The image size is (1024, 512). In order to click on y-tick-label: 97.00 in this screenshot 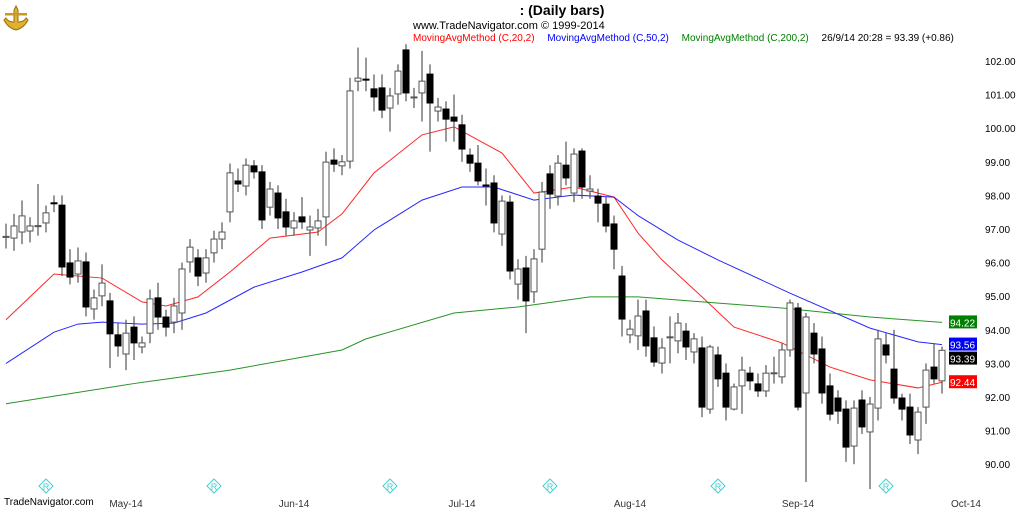, I will do `click(997, 230)`.